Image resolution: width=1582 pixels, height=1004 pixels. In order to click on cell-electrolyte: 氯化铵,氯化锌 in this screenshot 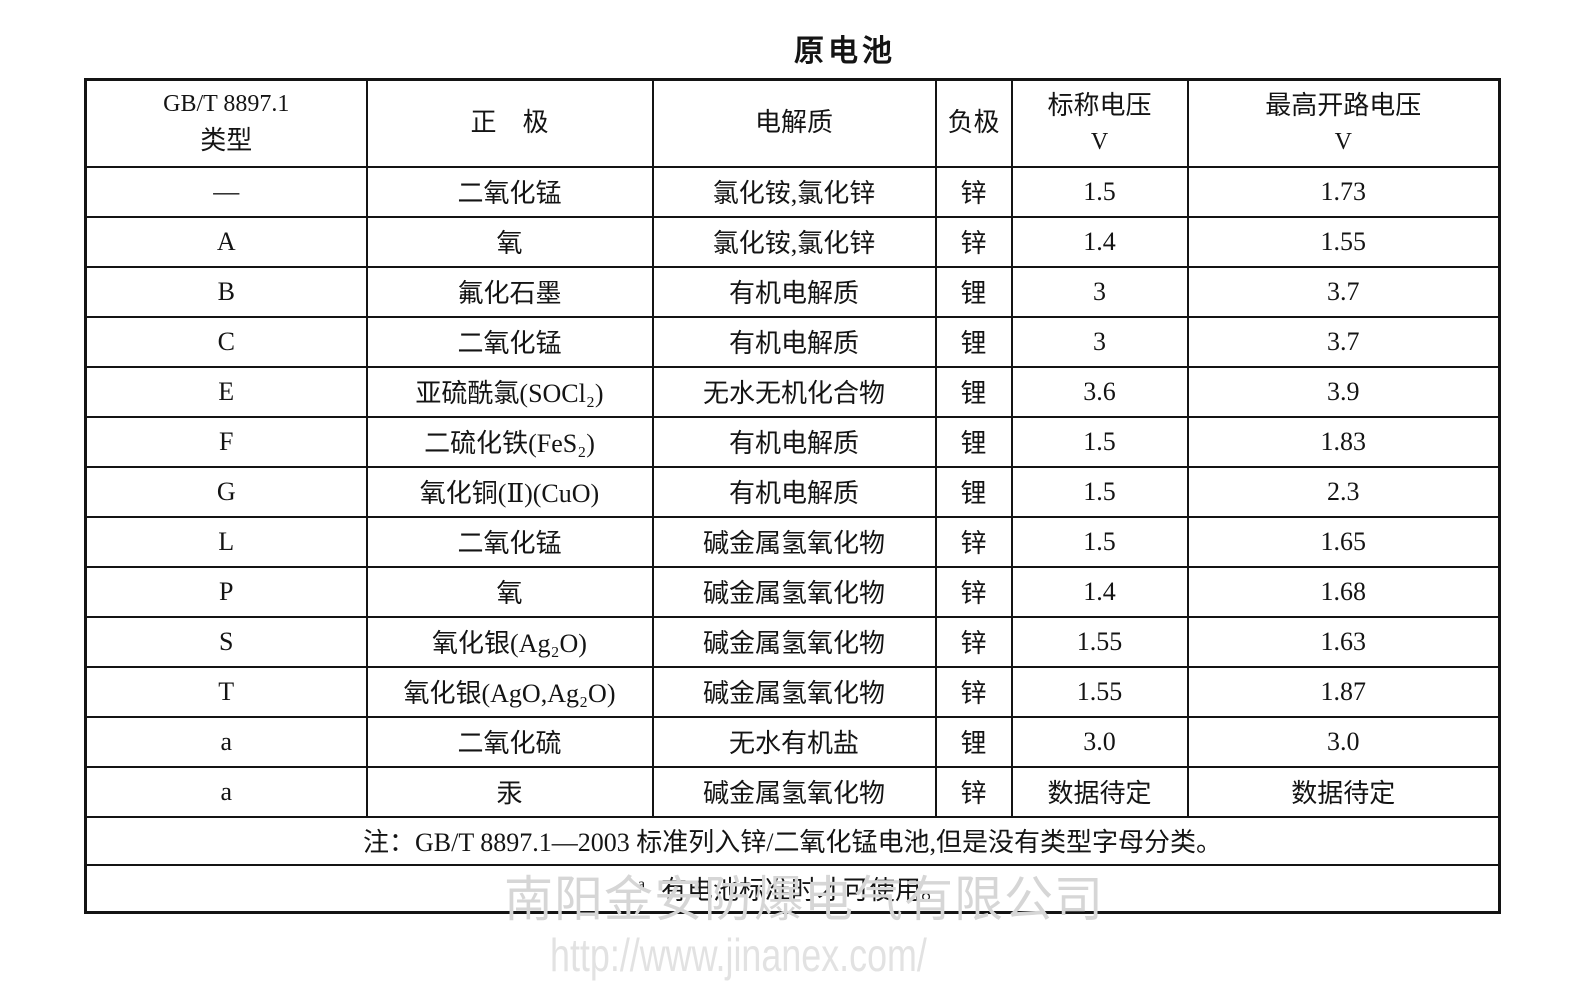, I will do `click(794, 191)`.